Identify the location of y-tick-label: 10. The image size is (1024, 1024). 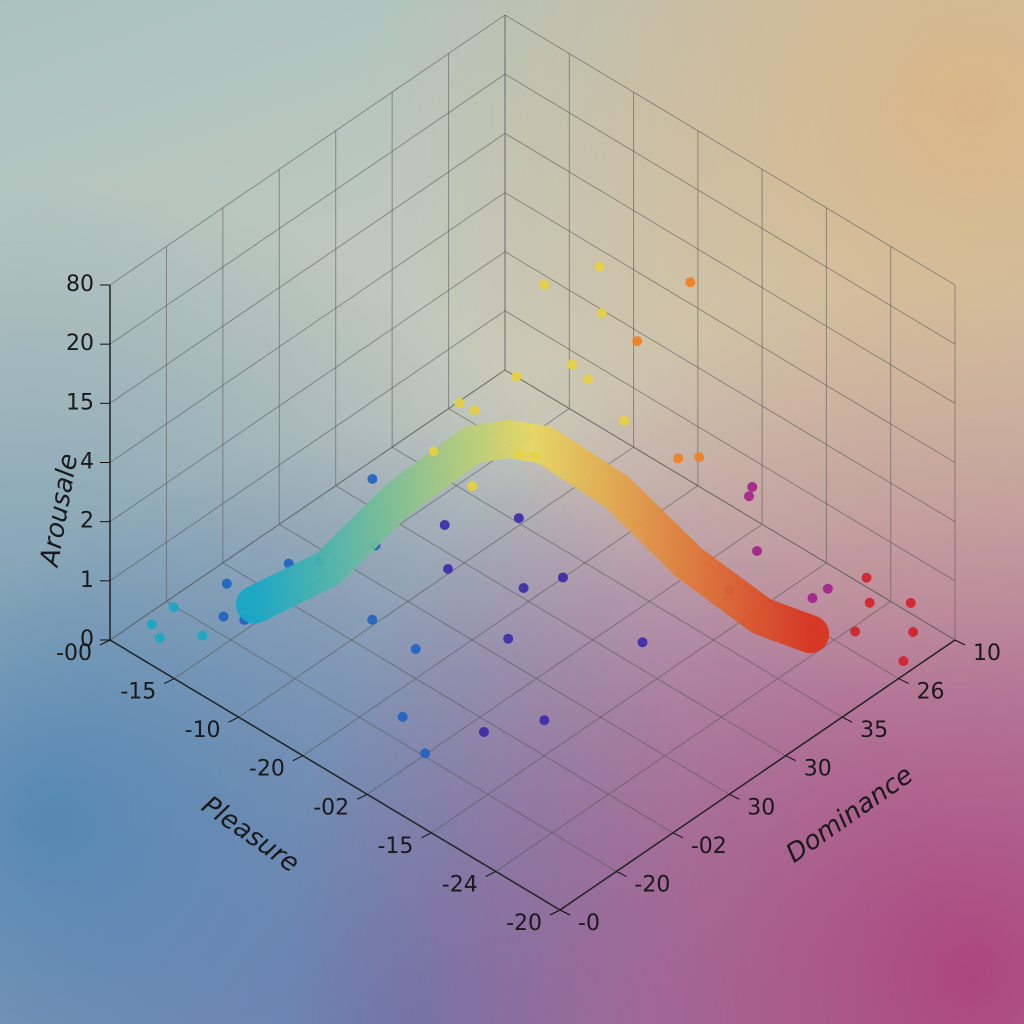
(987, 653).